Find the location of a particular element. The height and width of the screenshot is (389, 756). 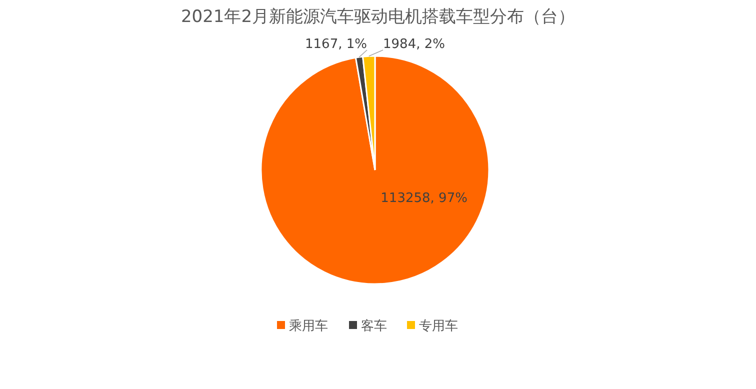

chart-title: 2021年2月新能源汽车驱动电机搭载车型分布（台） is located at coordinates (378, 17).